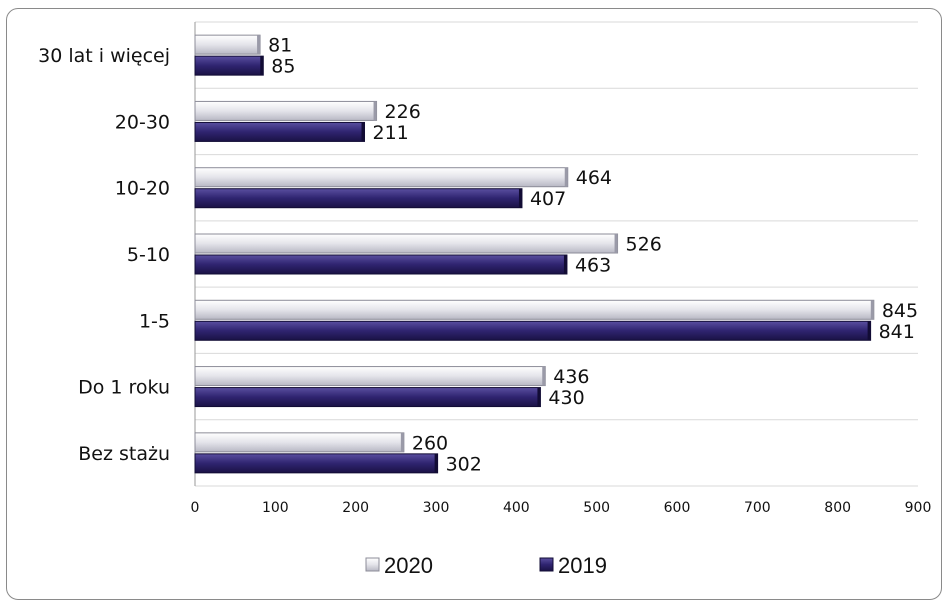 This screenshot has height=605, width=947. What do you see at coordinates (918, 508) in the screenshot?
I see `x-tick-label: 900` at bounding box center [918, 508].